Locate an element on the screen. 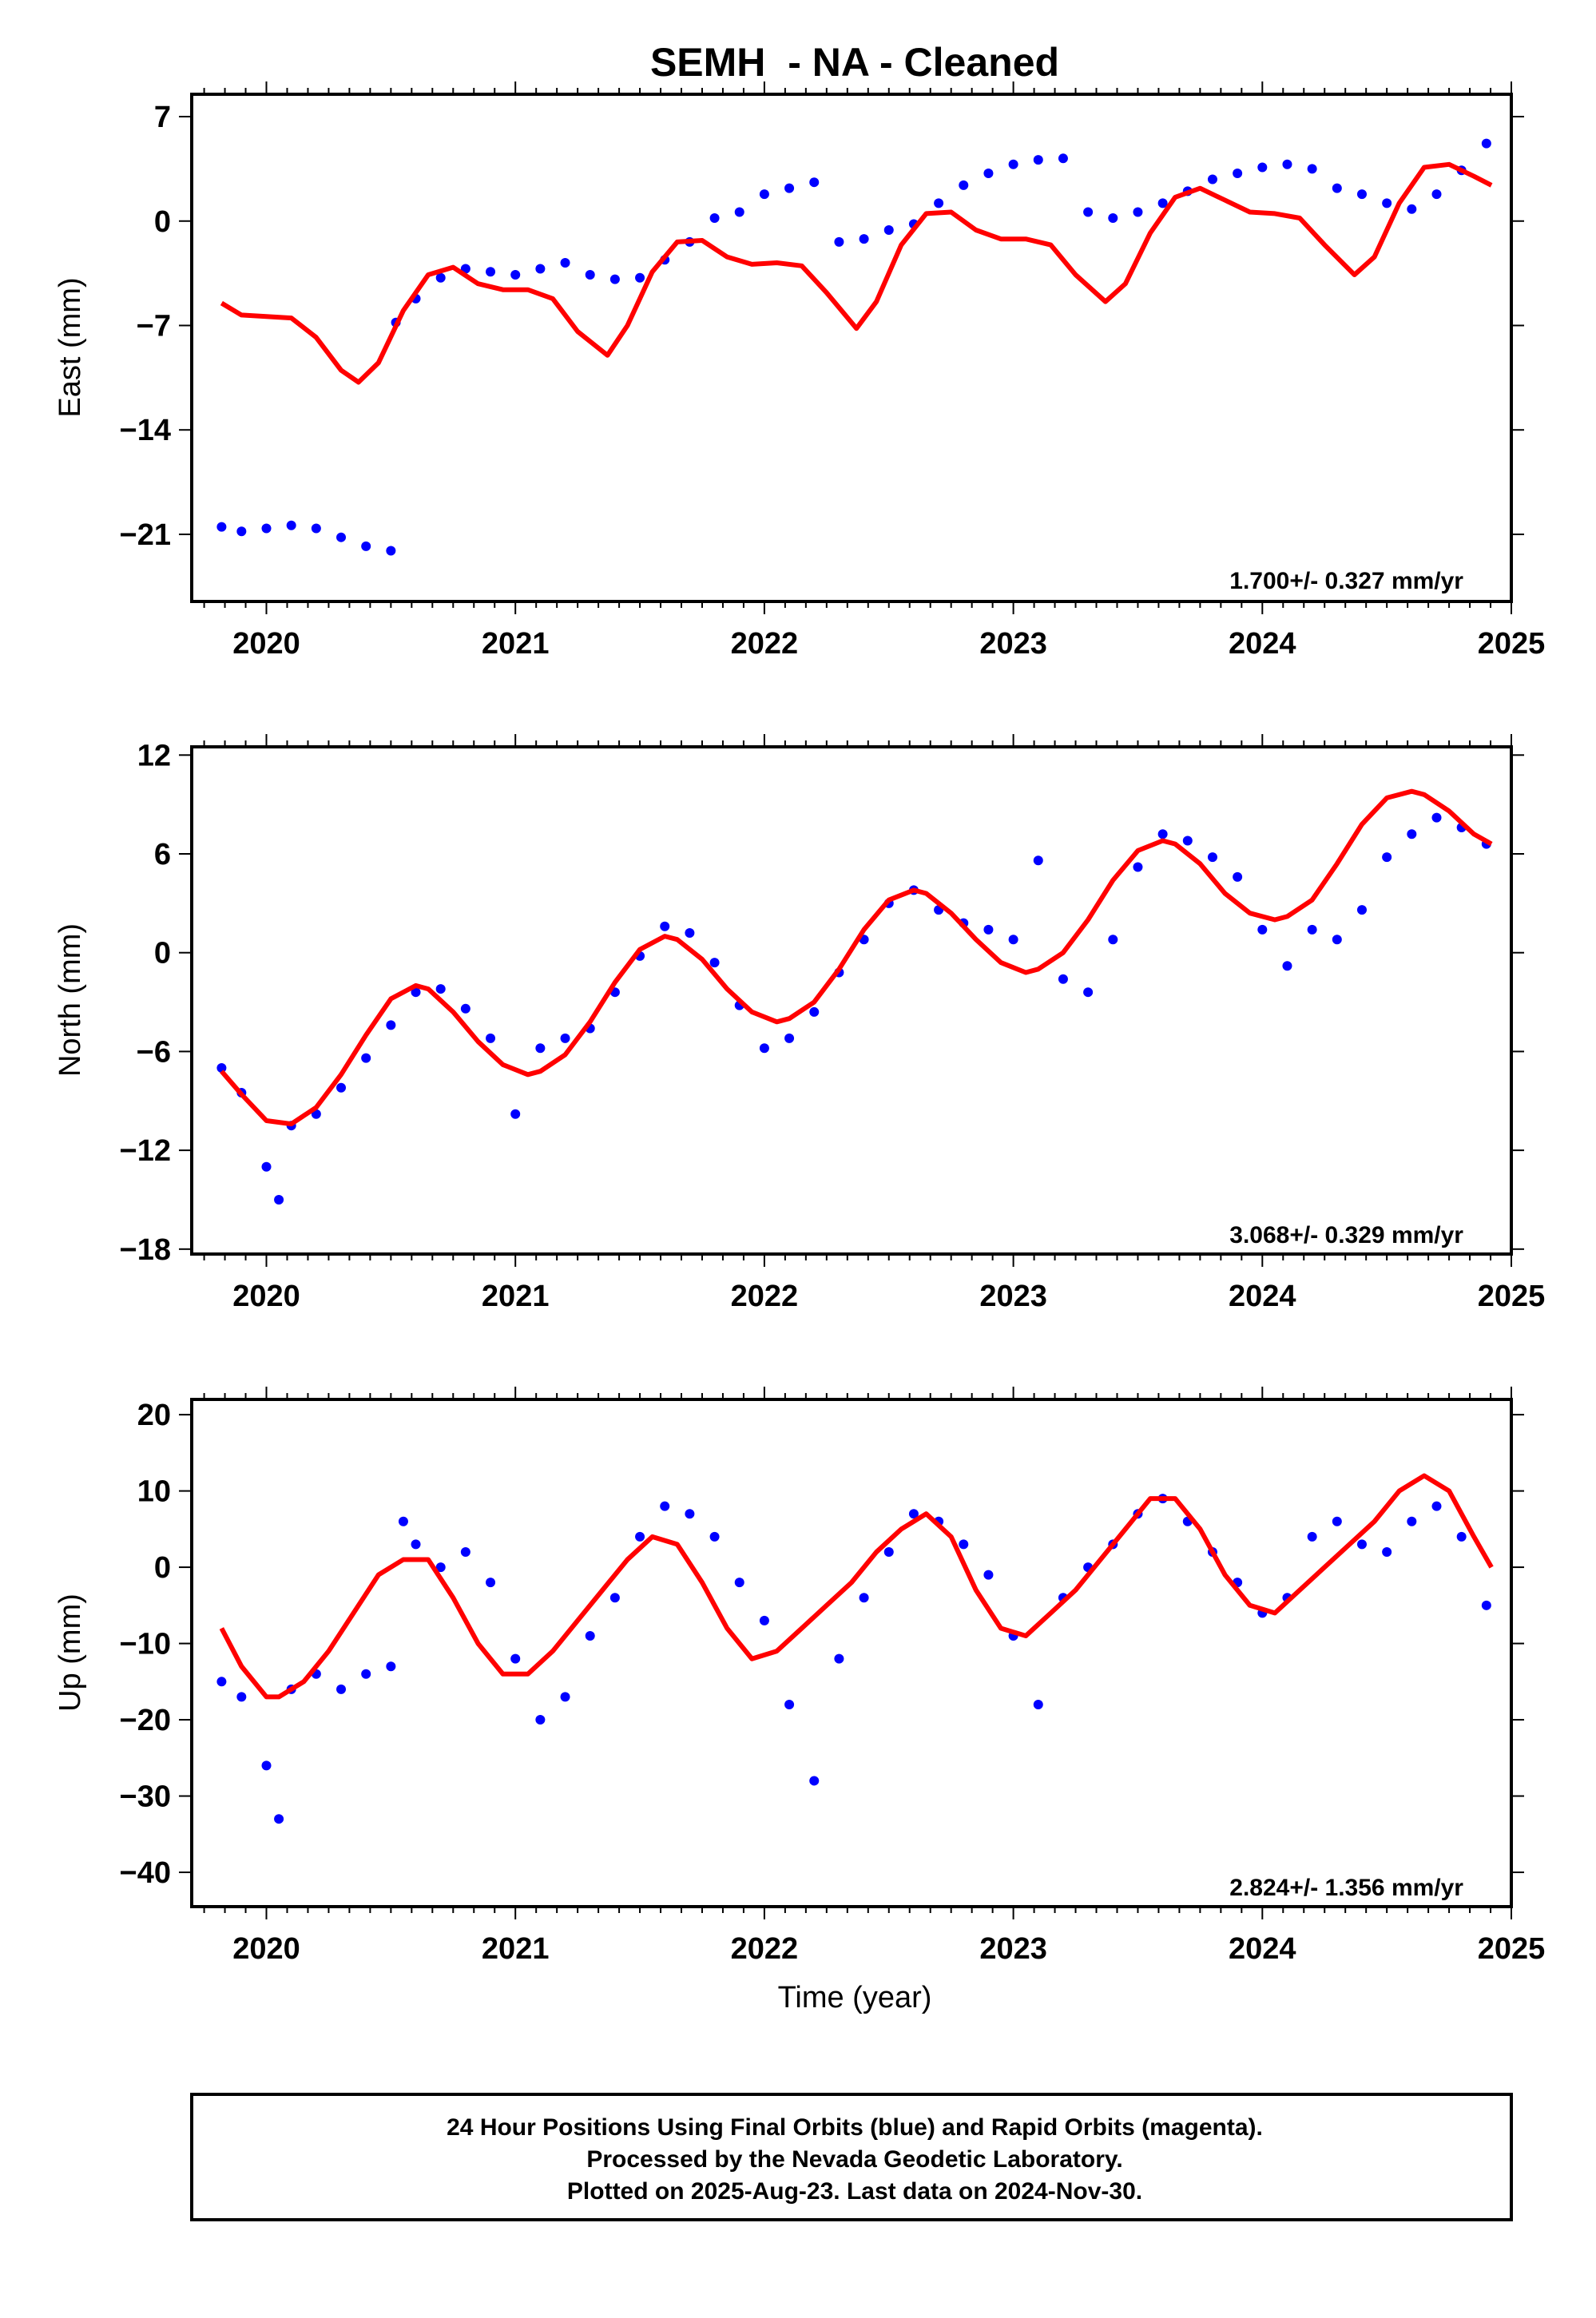 The width and height of the screenshot is (1596, 2318). east-model-line is located at coordinates (856, 273).